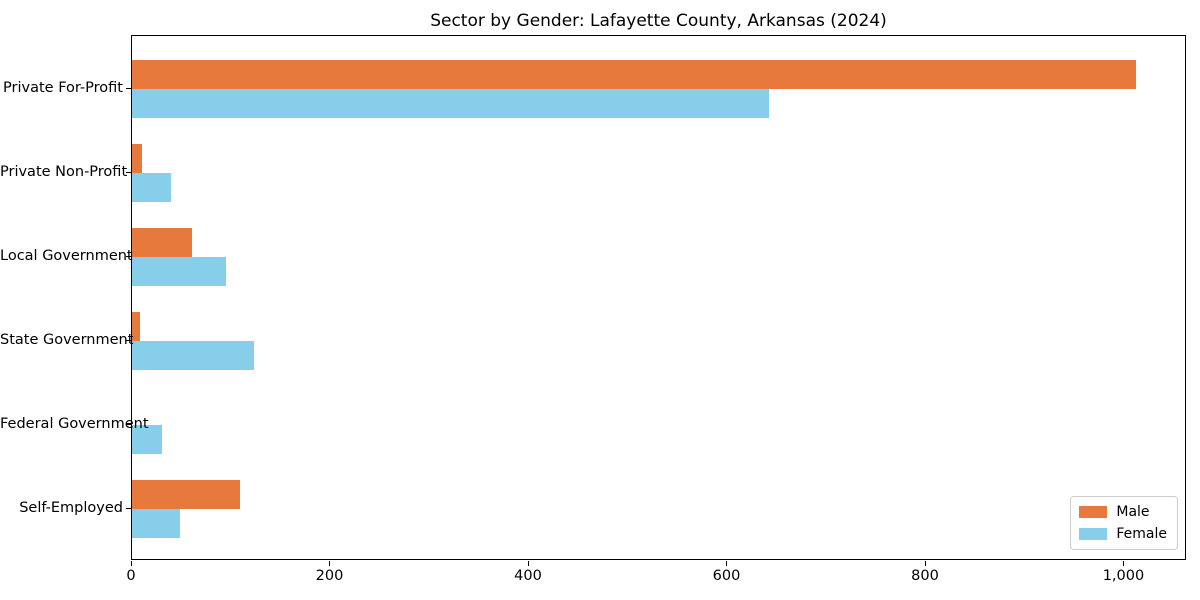 The width and height of the screenshot is (1200, 600). Describe the element at coordinates (136, 326) in the screenshot. I see `bar-male-state-government` at that location.